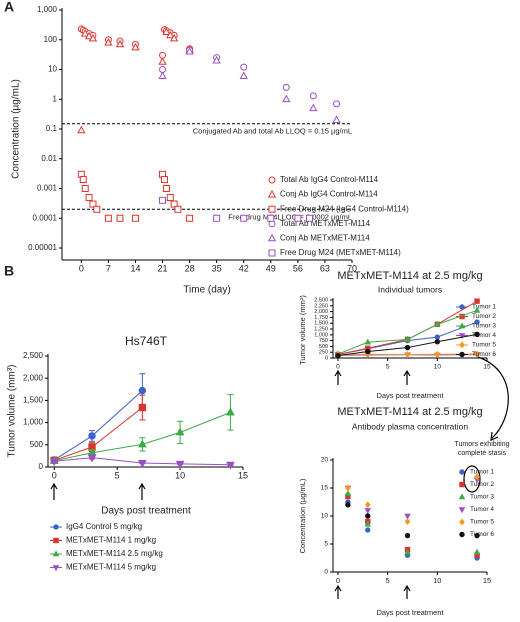  Describe the element at coordinates (271, 268) in the screenshot. I see `x-tick-label: 49` at that location.